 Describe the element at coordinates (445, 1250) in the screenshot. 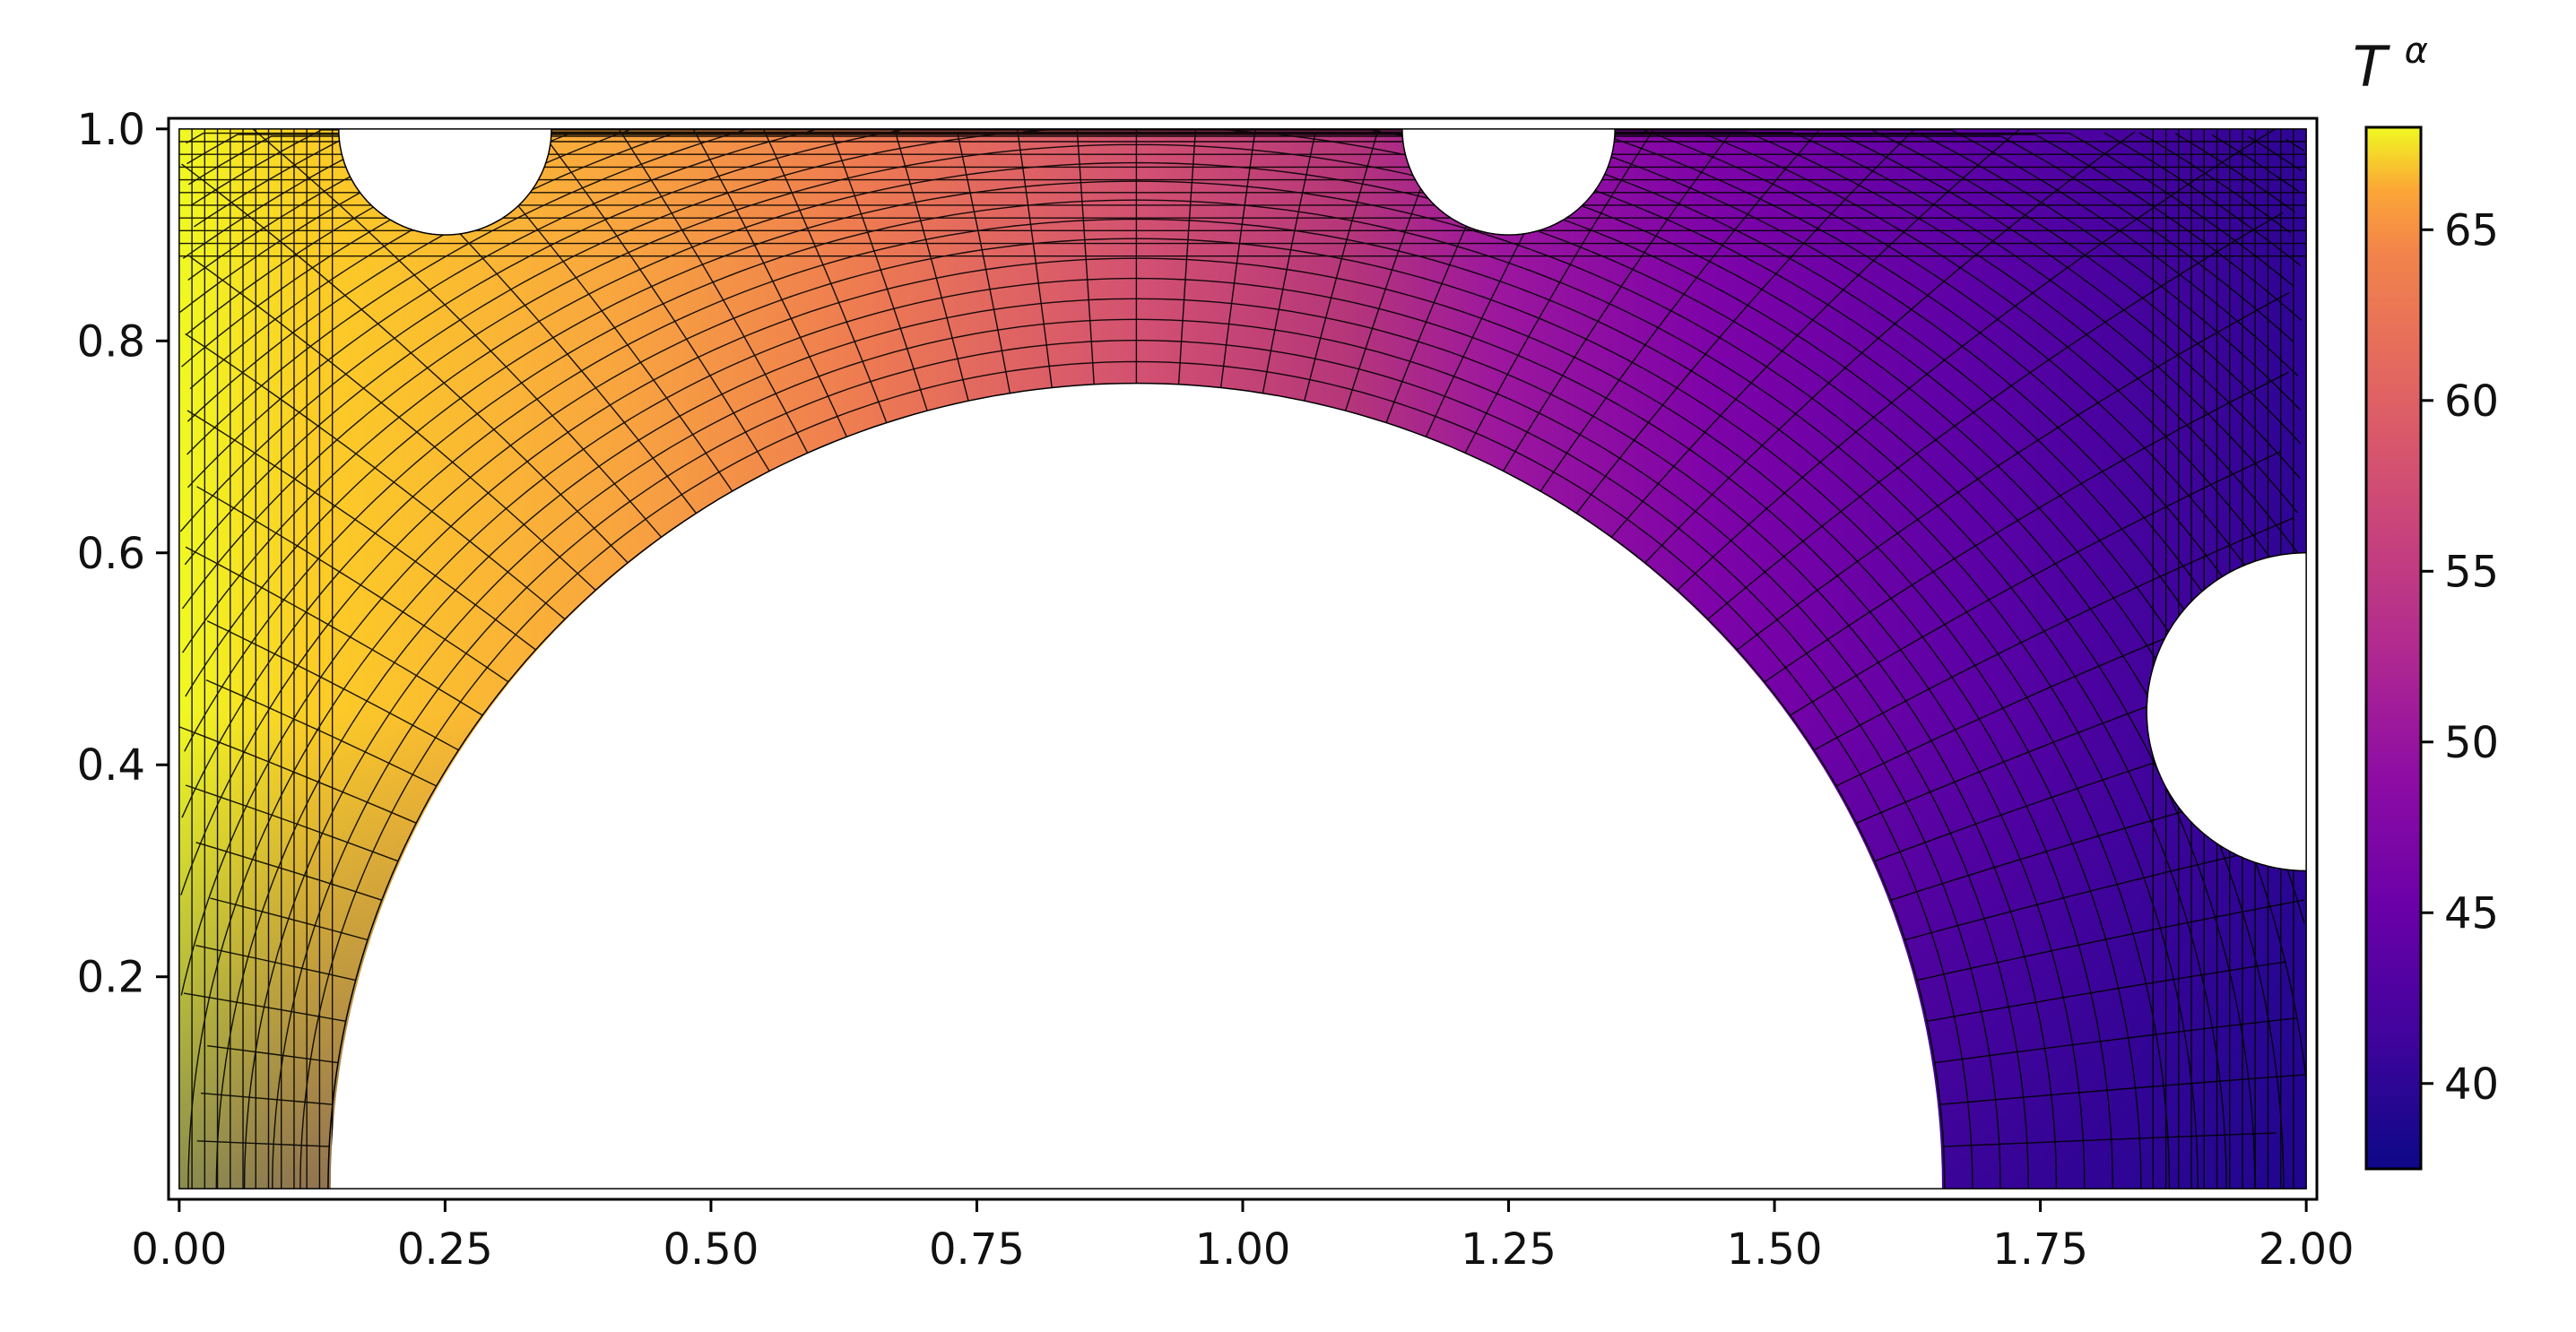

I see `x-tick-label: 0.25` at that location.